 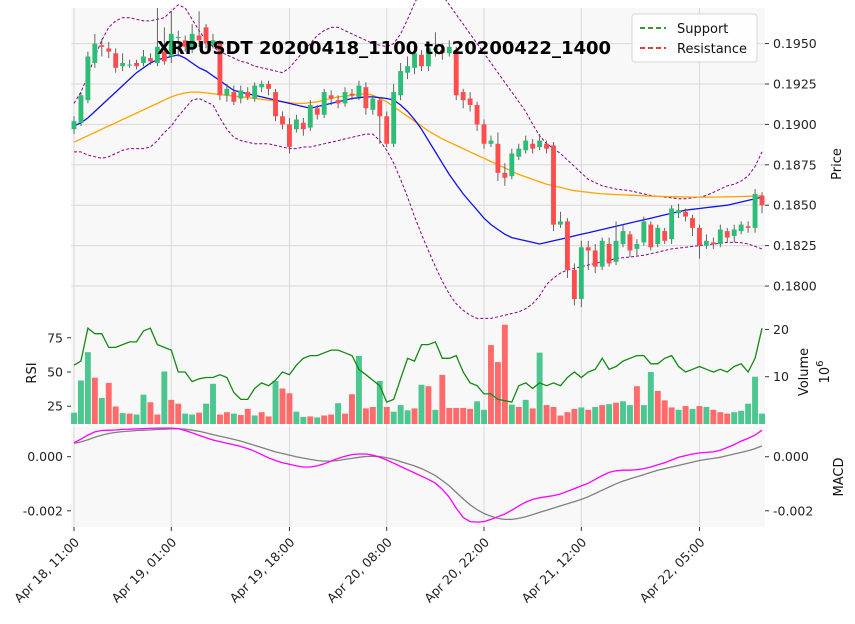 I want to click on rsi-tick-label: 25, so click(x=55, y=406).